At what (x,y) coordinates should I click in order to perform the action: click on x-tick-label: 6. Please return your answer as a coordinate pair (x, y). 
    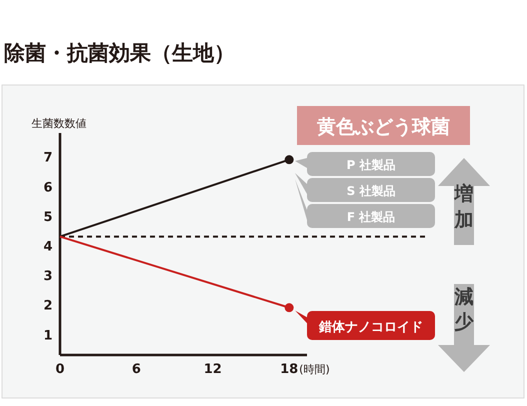
    Looking at the image, I should click on (136, 369).